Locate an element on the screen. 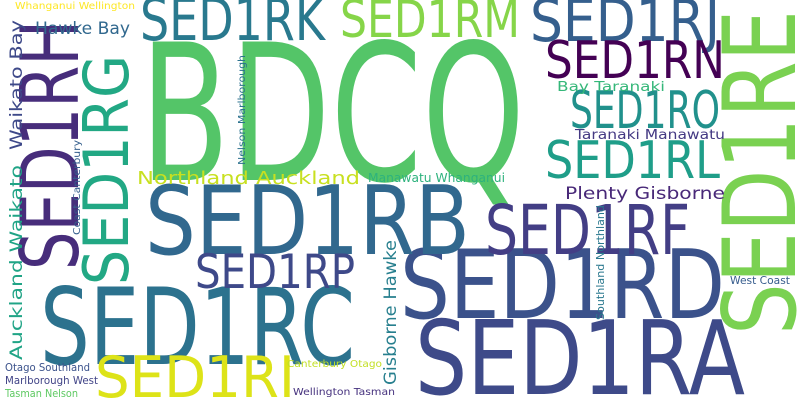 Image resolution: width=800 pixels, height=400 pixels. word: Manawatu Whanganui is located at coordinates (436, 178).